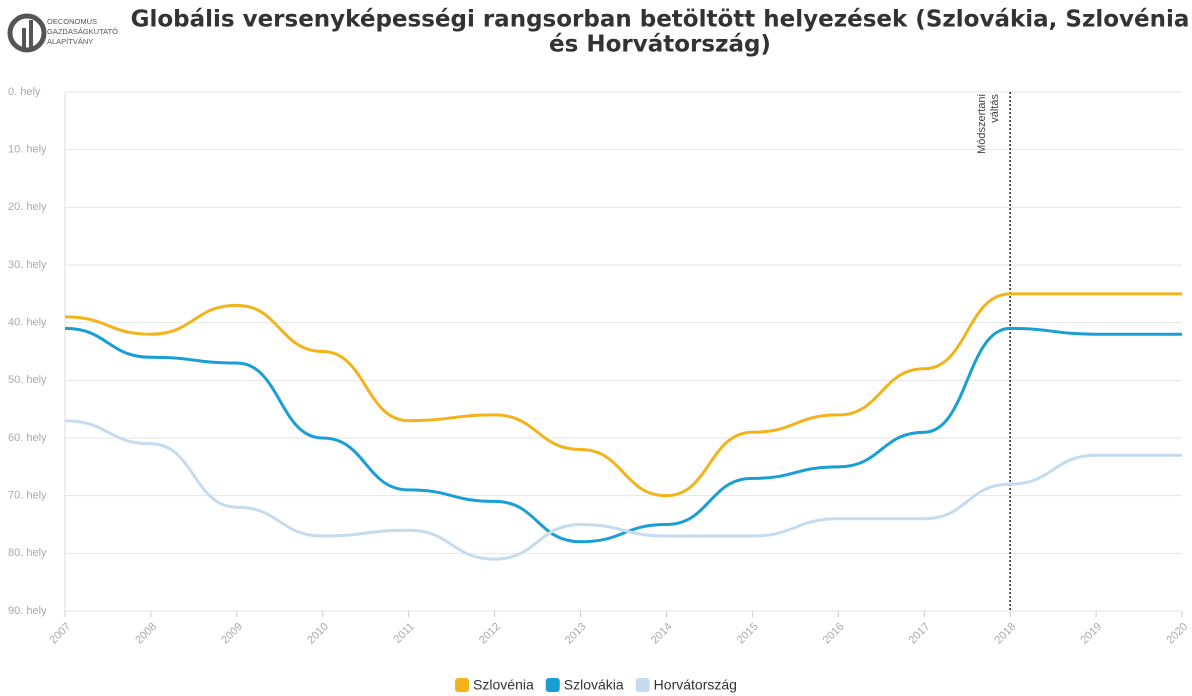  What do you see at coordinates (27, 323) in the screenshot?
I see `y-tick-label: 40. hely` at bounding box center [27, 323].